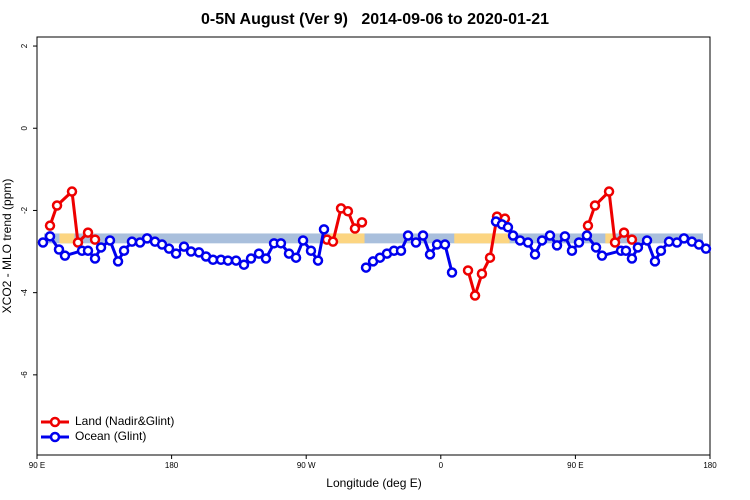  What do you see at coordinates (373, 483) in the screenshot?
I see `x-axis-label: Longitude (deg E)` at bounding box center [373, 483].